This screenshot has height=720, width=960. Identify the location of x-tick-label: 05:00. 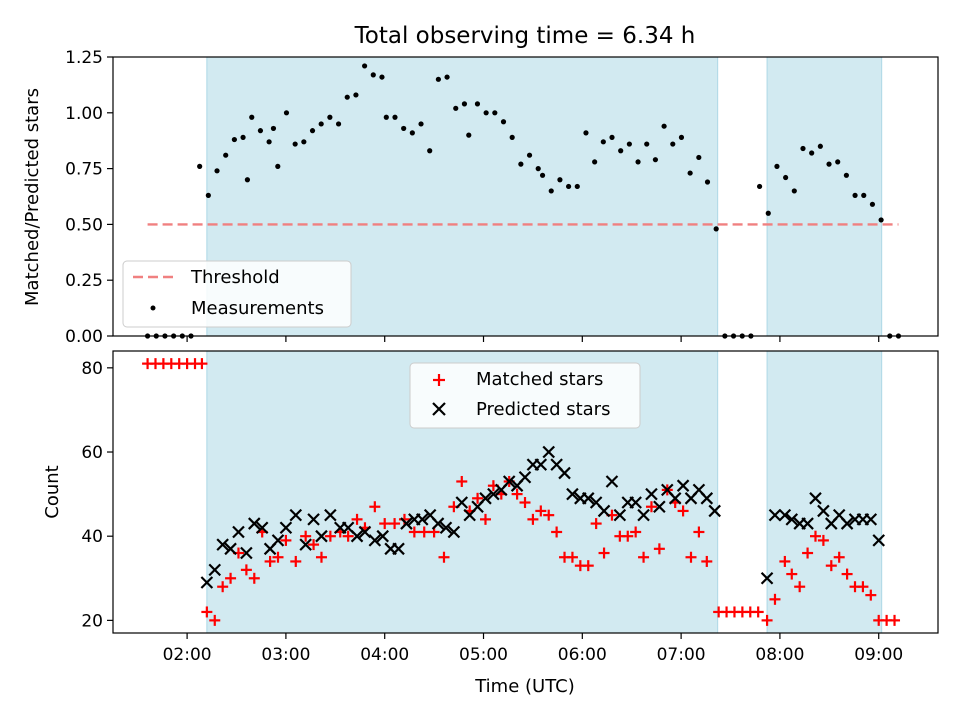
(483, 655).